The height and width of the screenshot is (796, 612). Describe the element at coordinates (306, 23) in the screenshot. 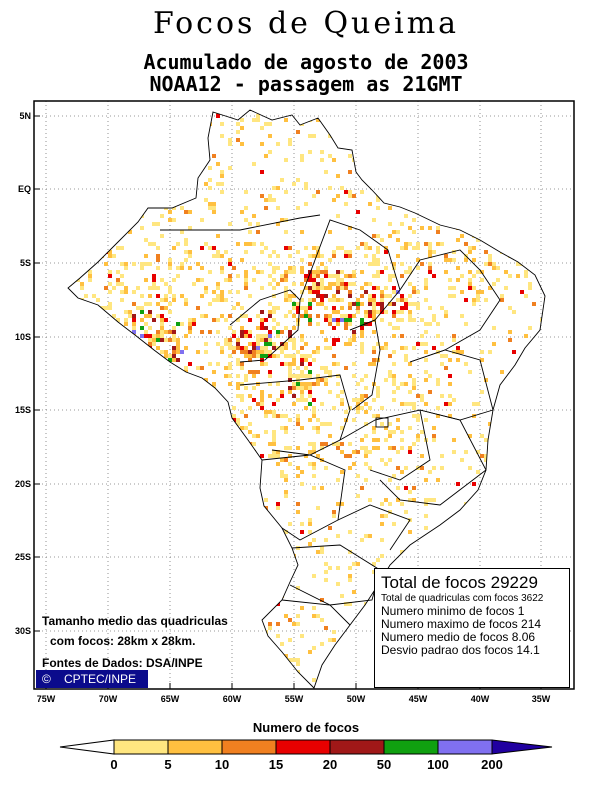

I see `map-title: Focos de Queima` at that location.